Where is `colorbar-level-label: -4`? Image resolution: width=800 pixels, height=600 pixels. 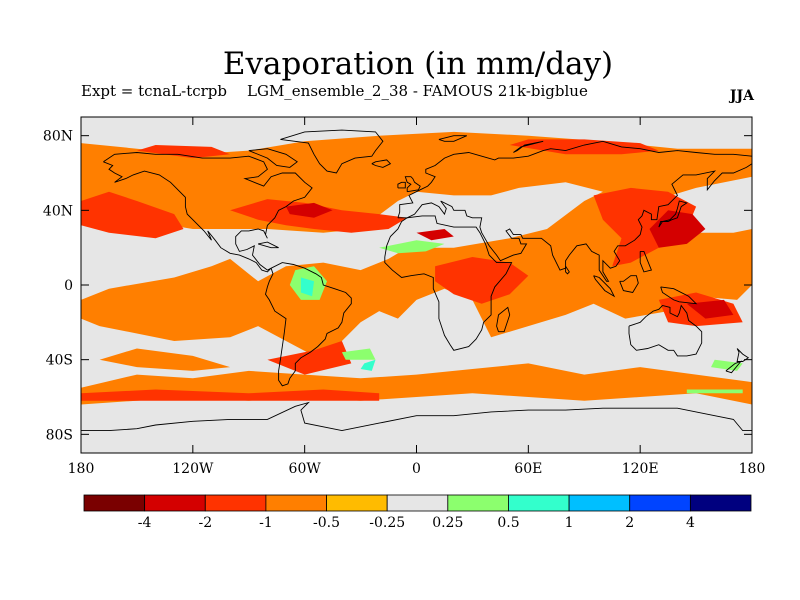 colorbar-level-label: -4 is located at coordinates (145, 523).